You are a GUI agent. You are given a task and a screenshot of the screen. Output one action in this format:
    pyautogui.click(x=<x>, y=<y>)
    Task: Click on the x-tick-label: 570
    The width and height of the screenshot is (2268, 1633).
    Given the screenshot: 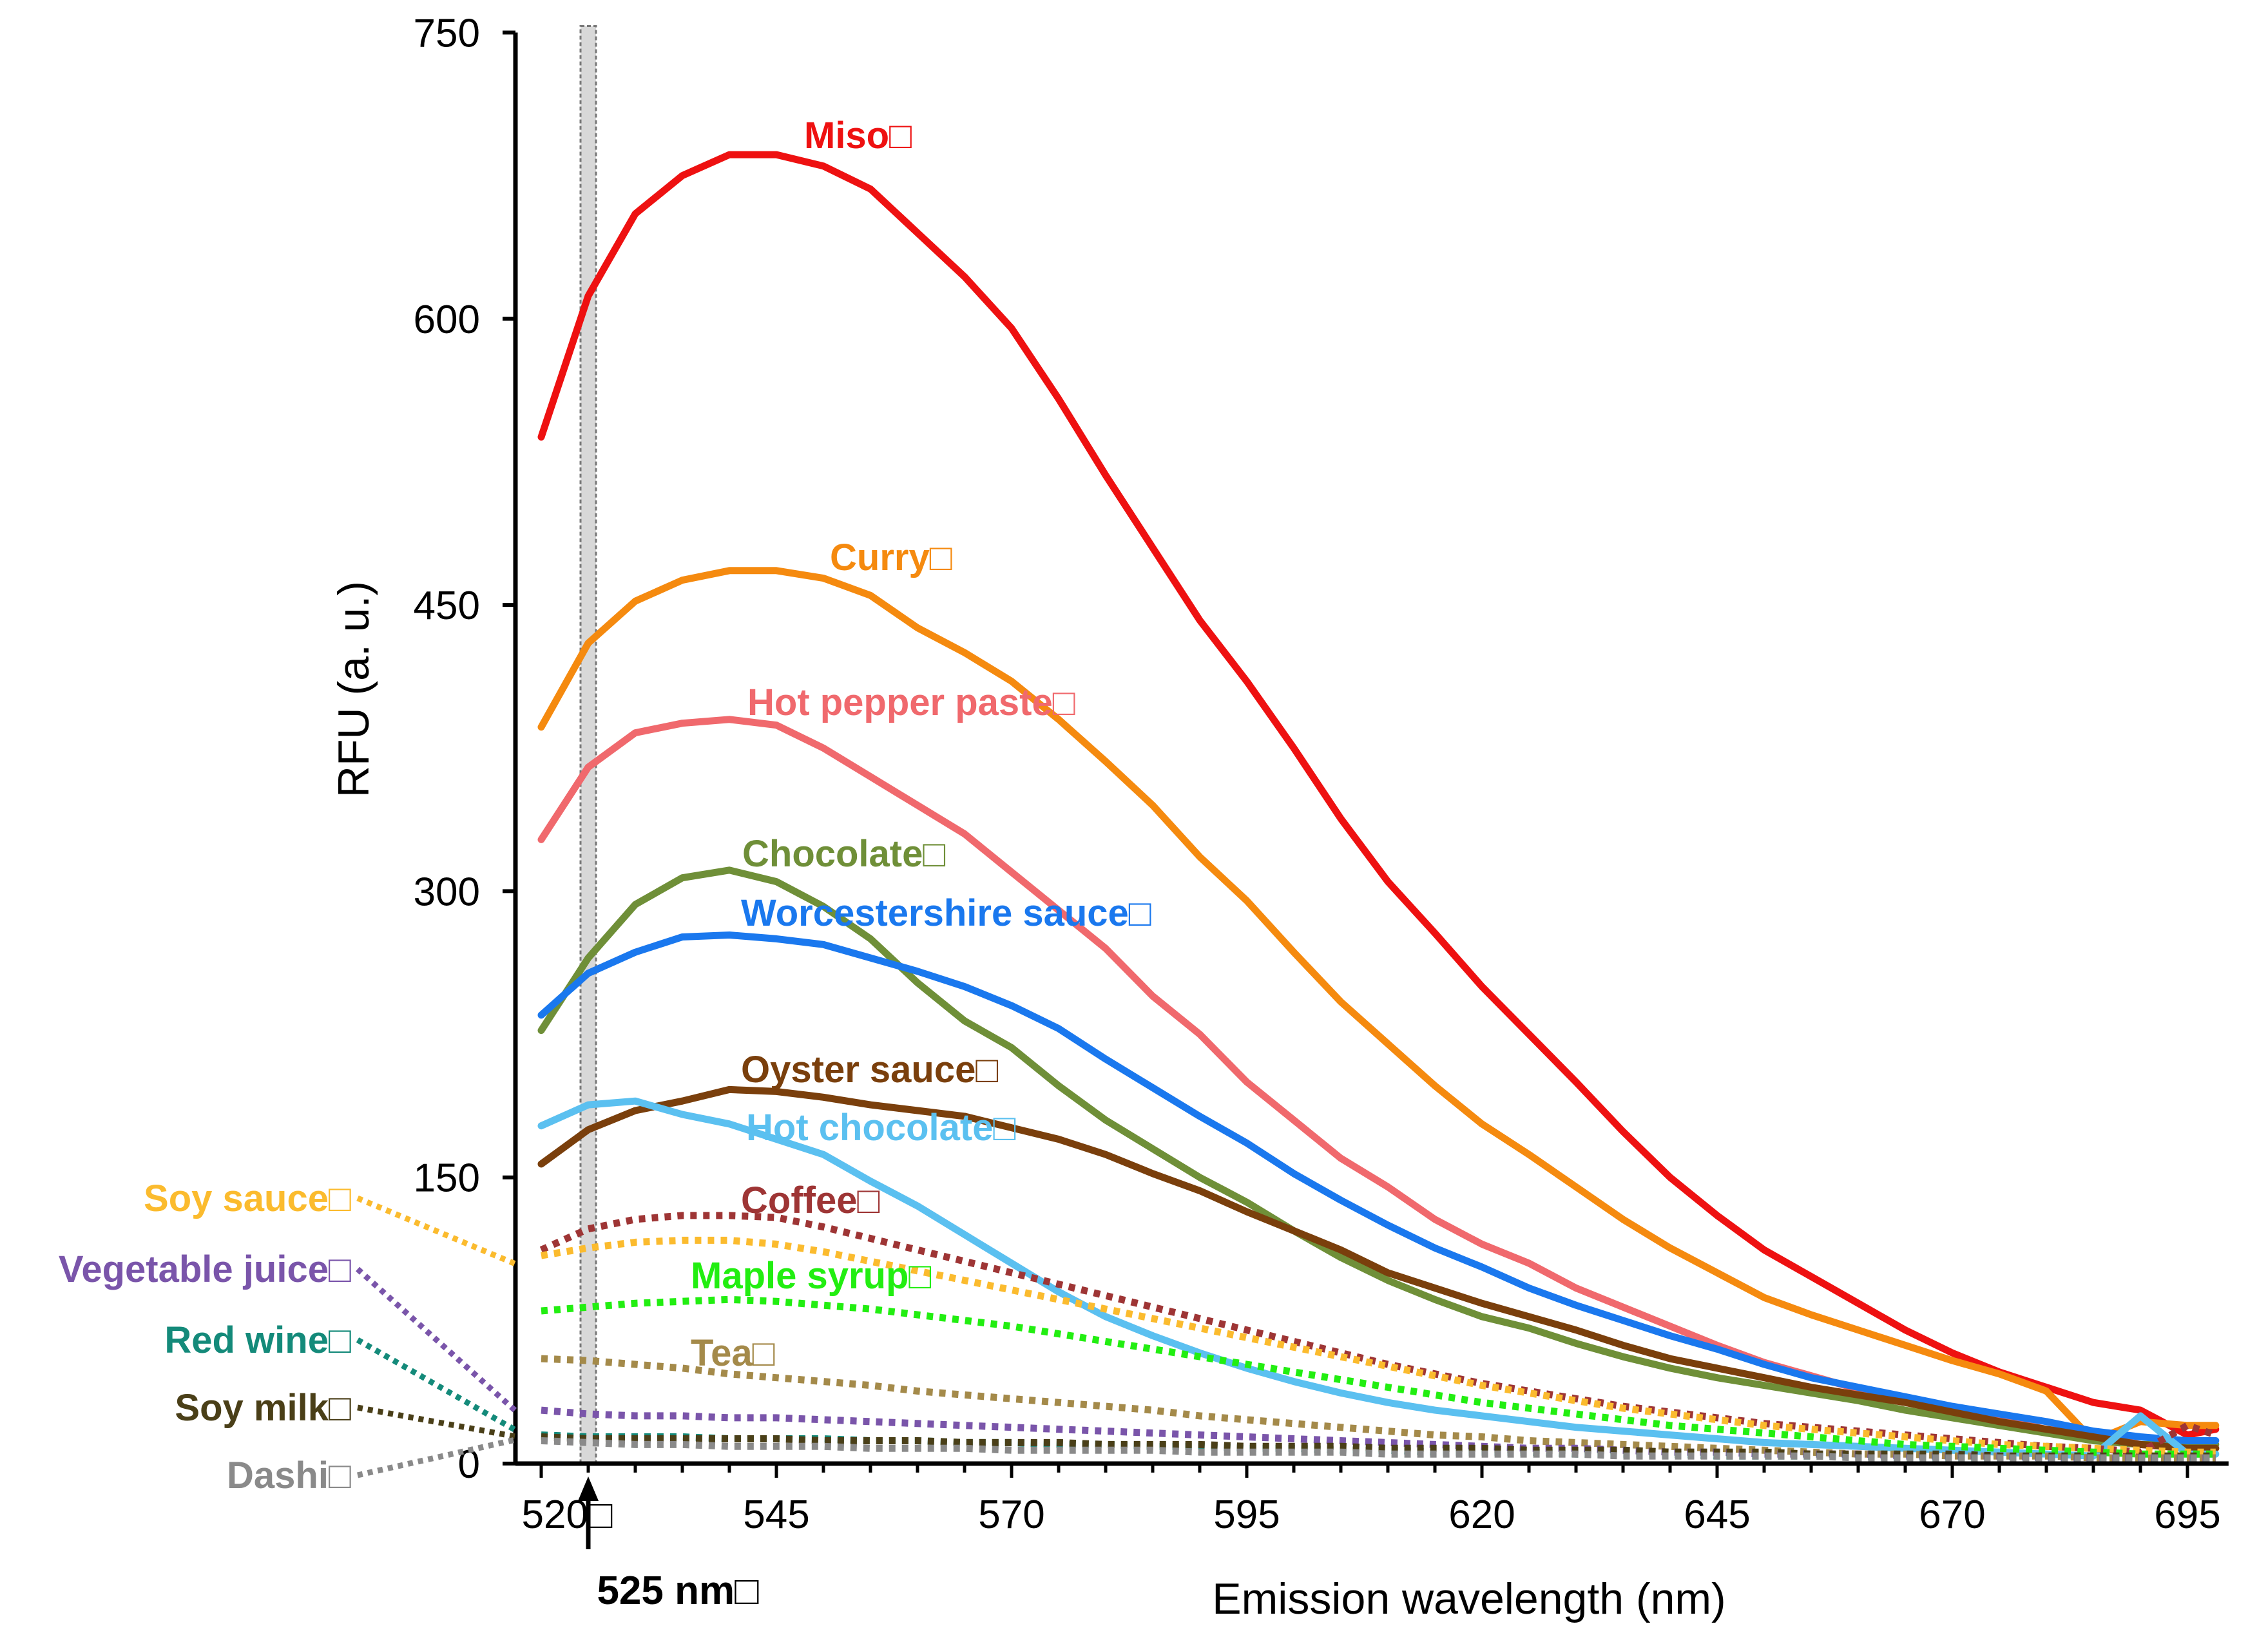 What is the action you would take?
    pyautogui.click(x=1011, y=1515)
    